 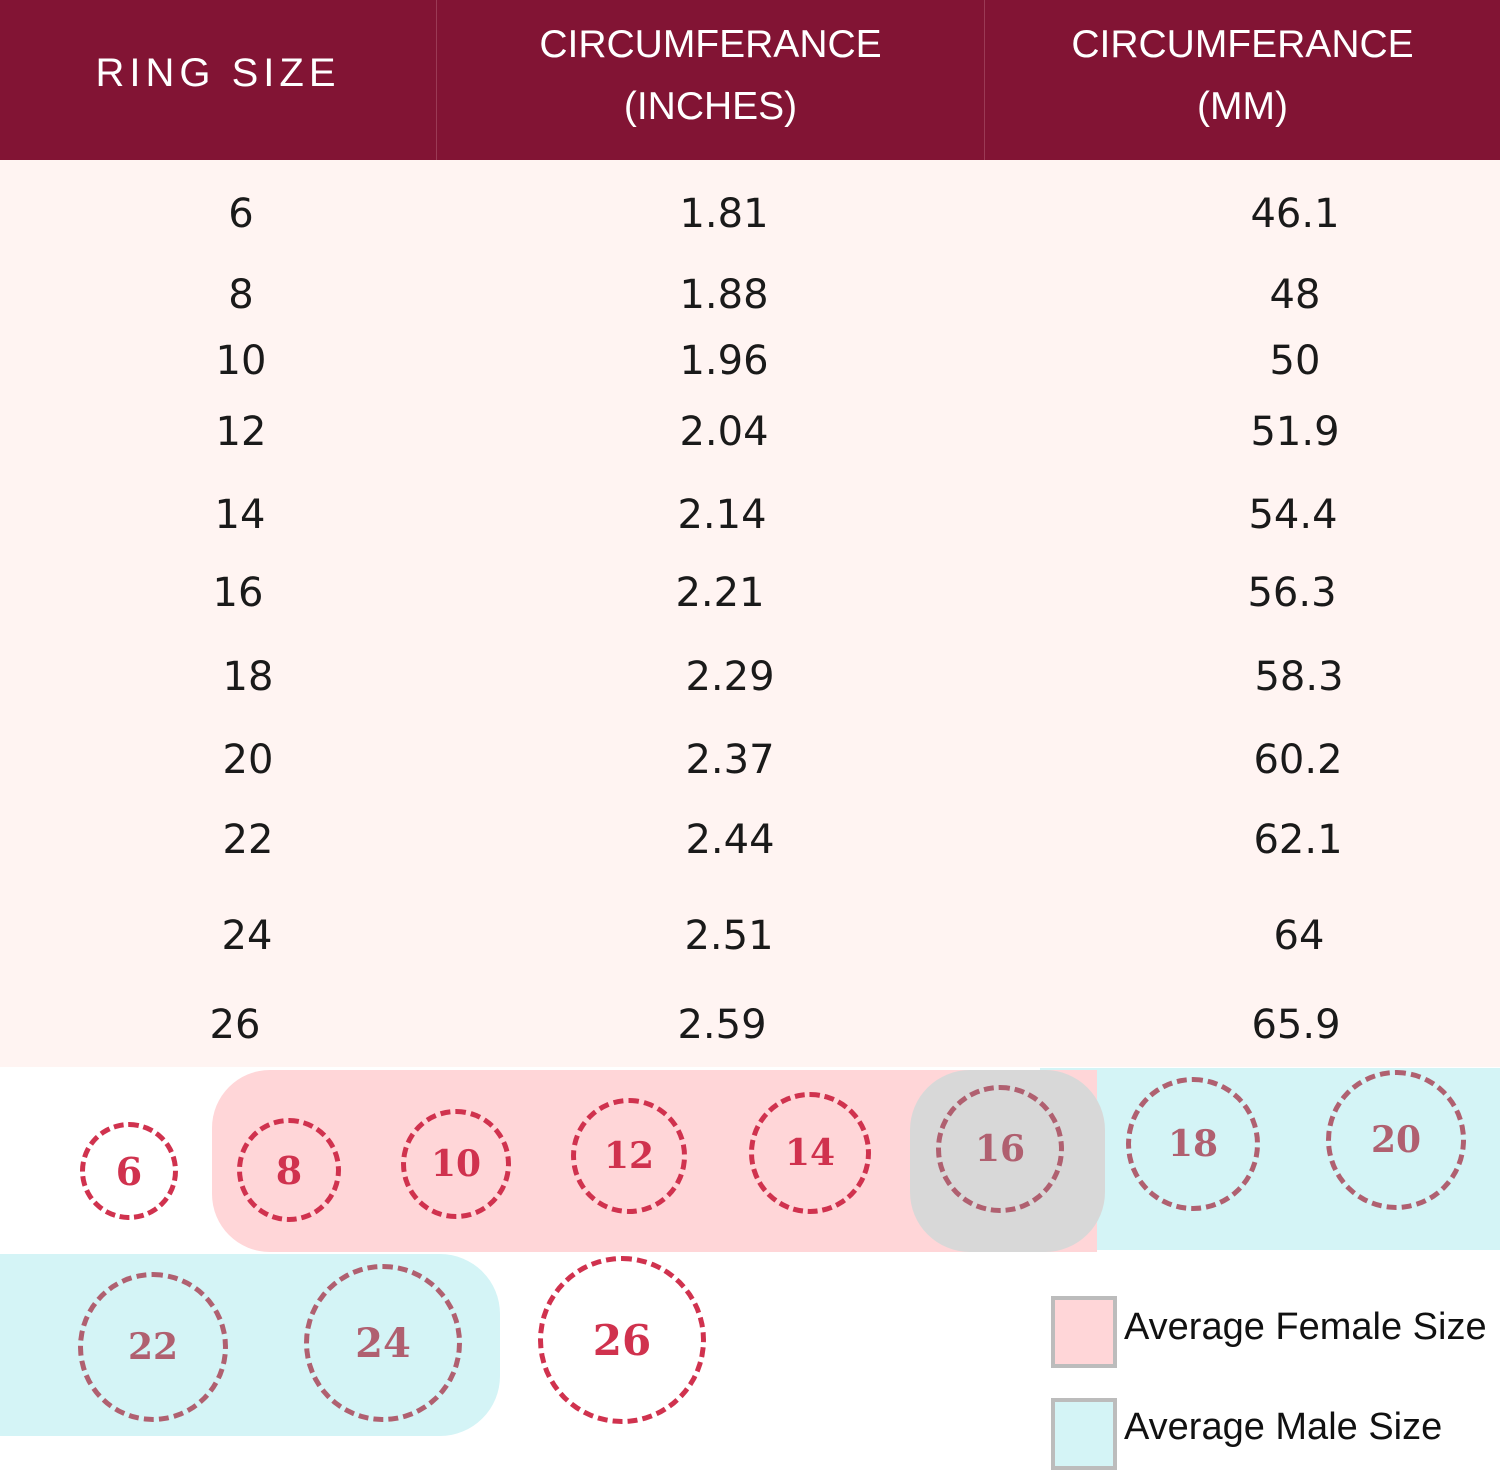 What do you see at coordinates (1295, 214) in the screenshot?
I see `cell-mm: 46.1` at bounding box center [1295, 214].